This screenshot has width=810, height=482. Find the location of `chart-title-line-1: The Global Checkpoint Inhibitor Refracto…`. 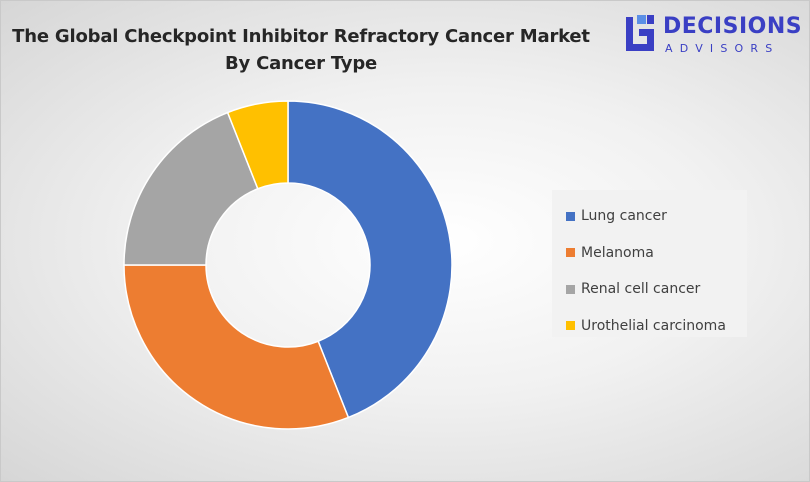

chart-title-line-1: The Global Checkpoint Inhibitor Refracto… is located at coordinates (301, 36).